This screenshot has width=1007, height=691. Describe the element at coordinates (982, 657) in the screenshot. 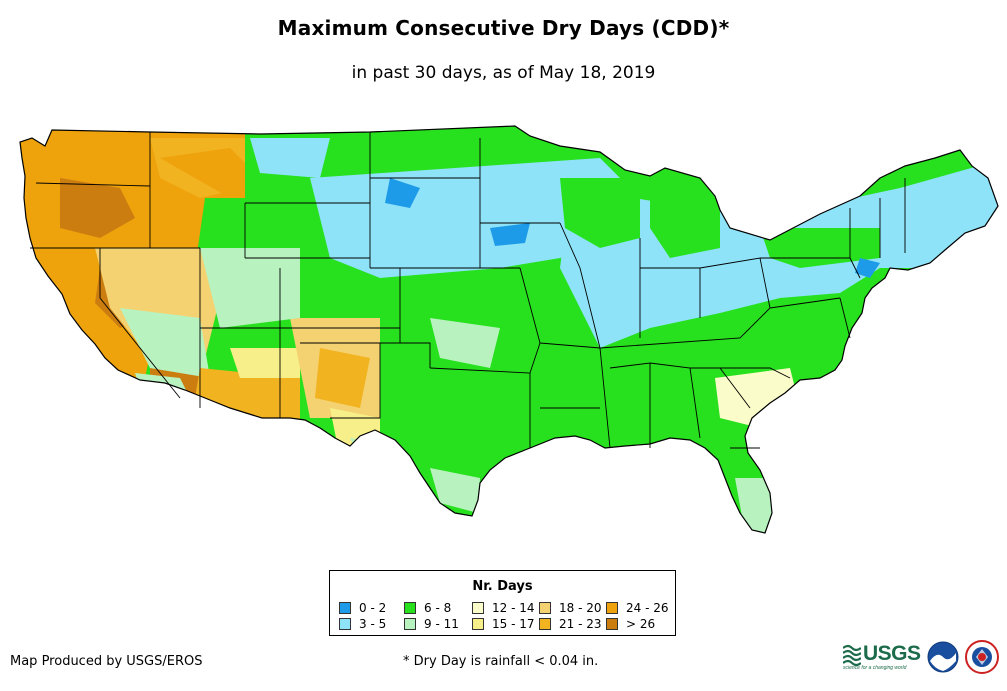

I see `nws-logo-icon` at that location.